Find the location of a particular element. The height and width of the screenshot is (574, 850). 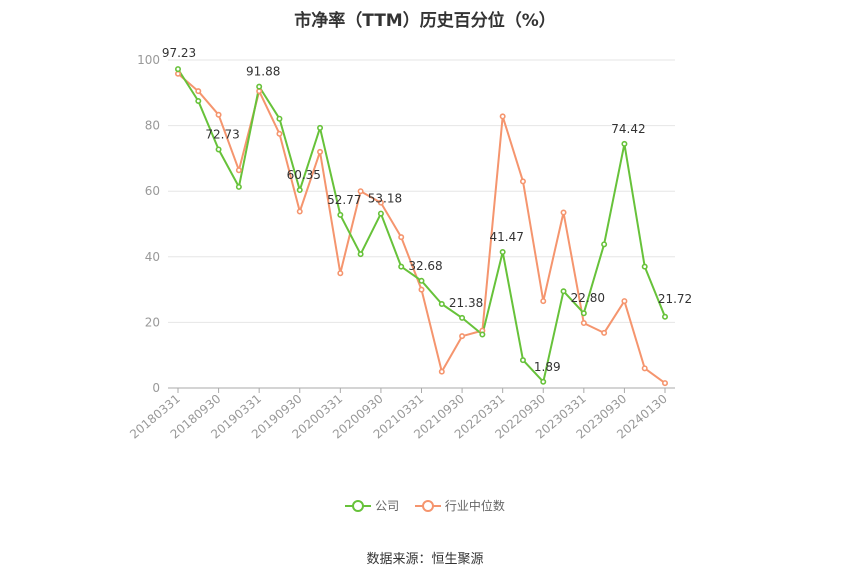

legend-label-industry-median: 行业中位数 is located at coordinates (474, 506).